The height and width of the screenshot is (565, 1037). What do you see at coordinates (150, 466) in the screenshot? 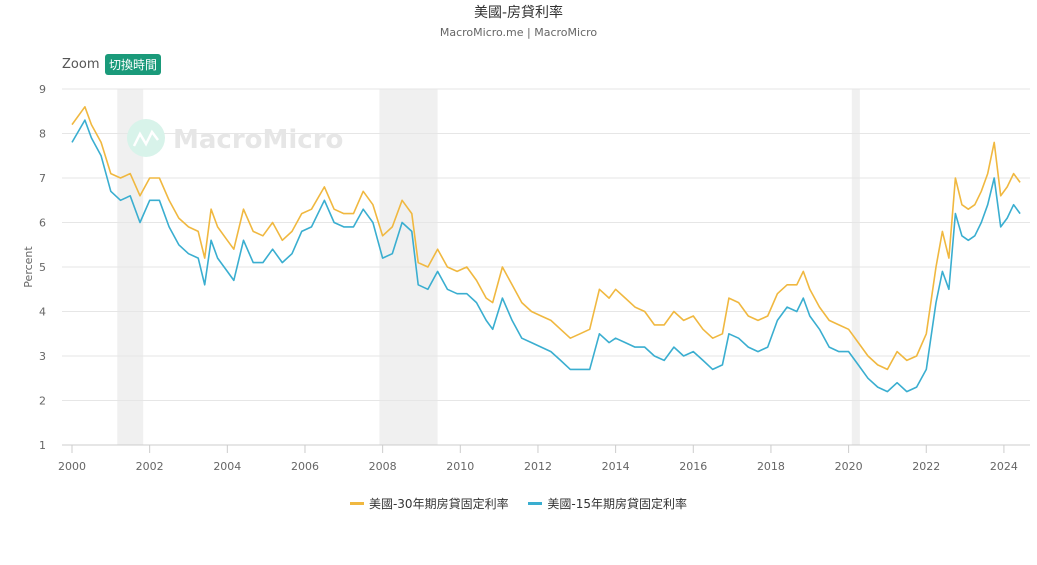
I see `x-tick-label: 2002` at bounding box center [150, 466].